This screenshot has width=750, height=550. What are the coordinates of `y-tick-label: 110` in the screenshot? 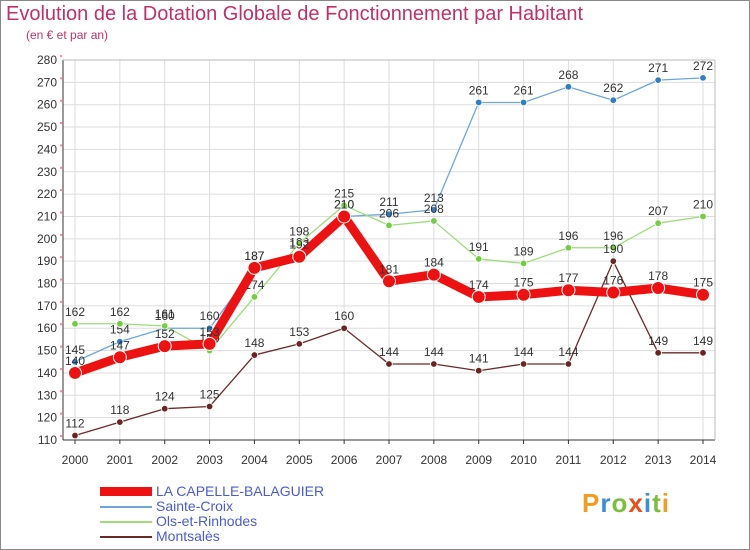 It's located at (47, 440).